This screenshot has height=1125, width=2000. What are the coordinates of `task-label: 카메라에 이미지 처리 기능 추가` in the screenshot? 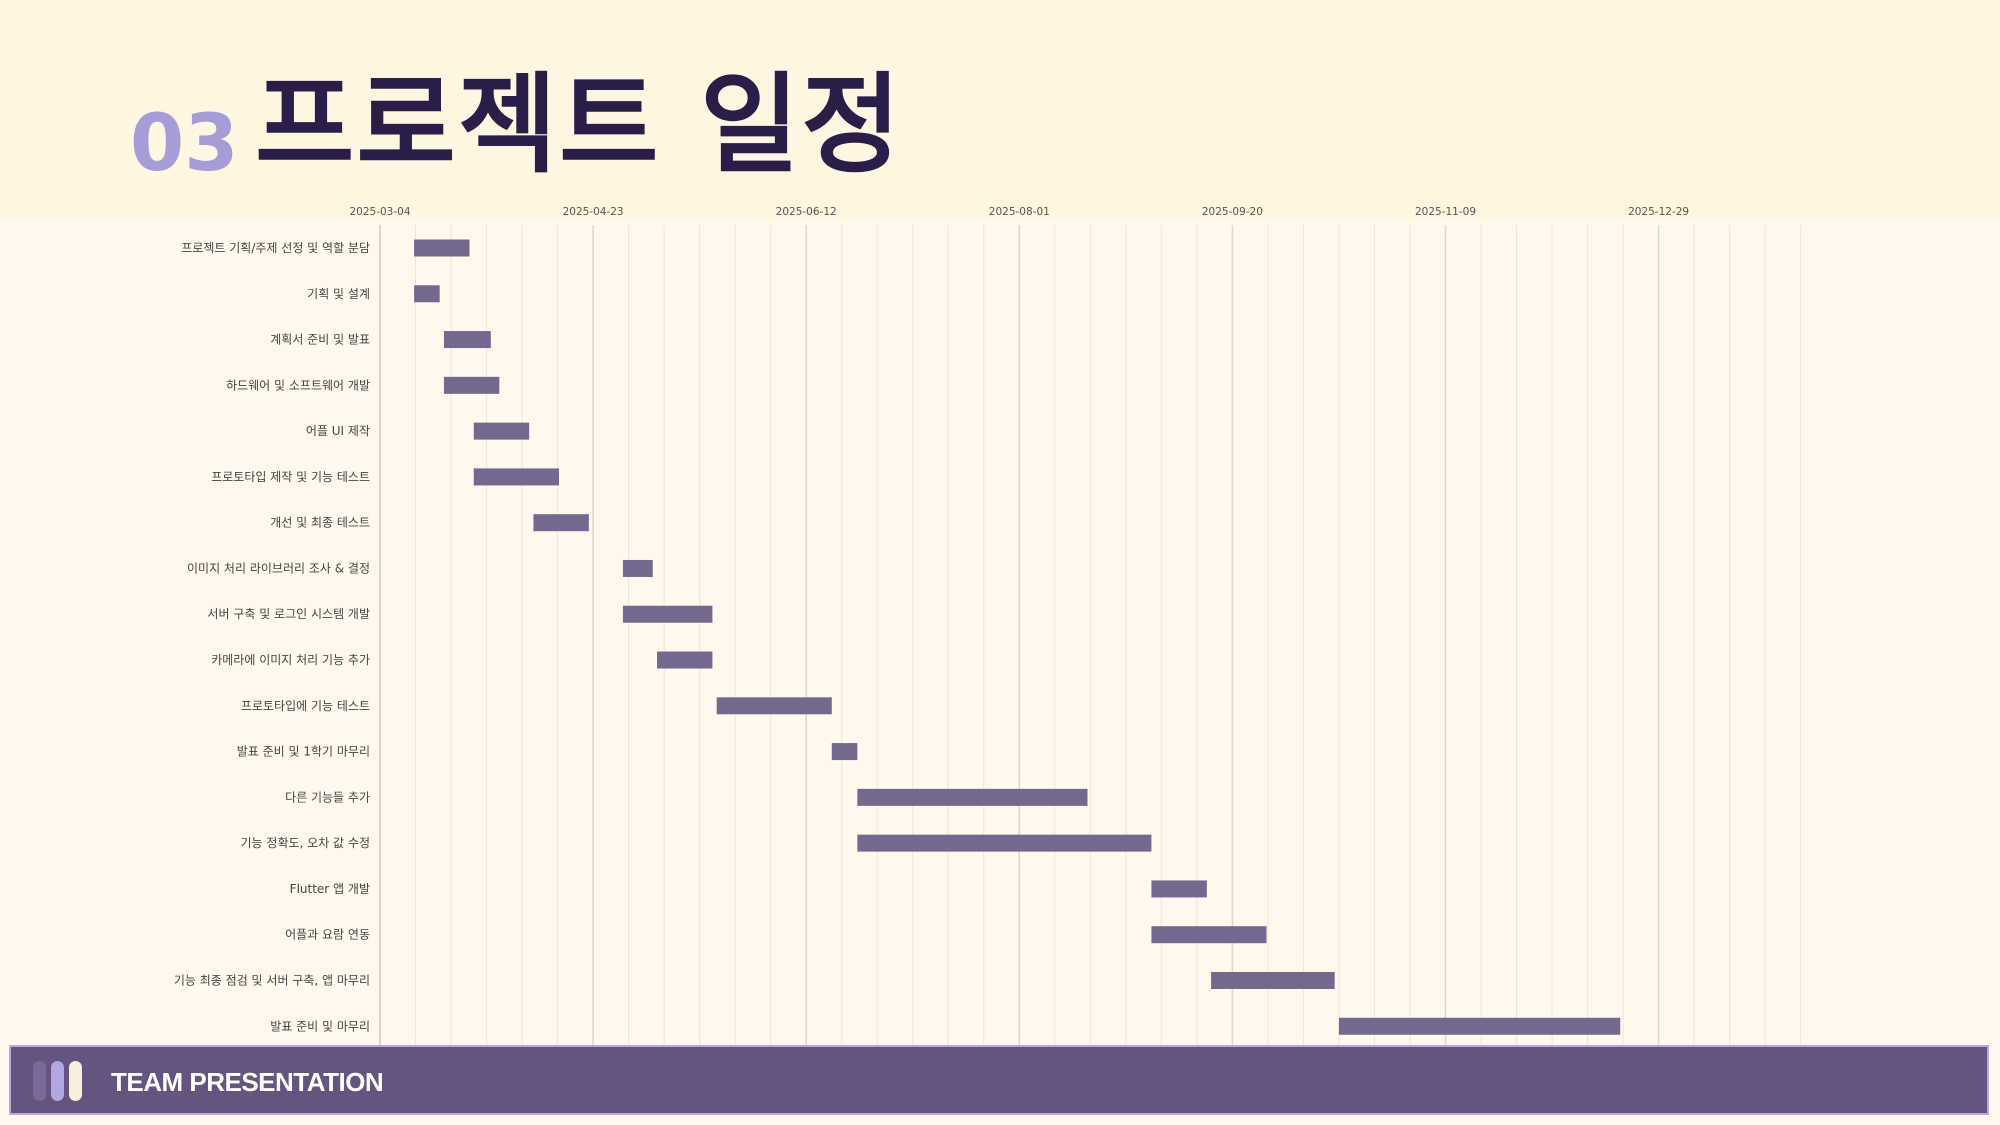 It's located at (290, 660).